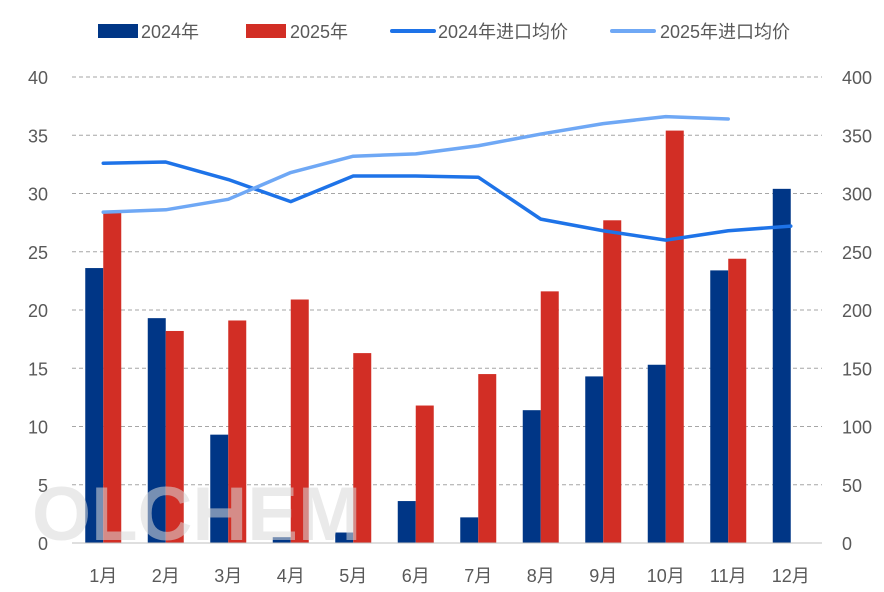  I want to click on y-right-tick-label: 250, so click(857, 253).